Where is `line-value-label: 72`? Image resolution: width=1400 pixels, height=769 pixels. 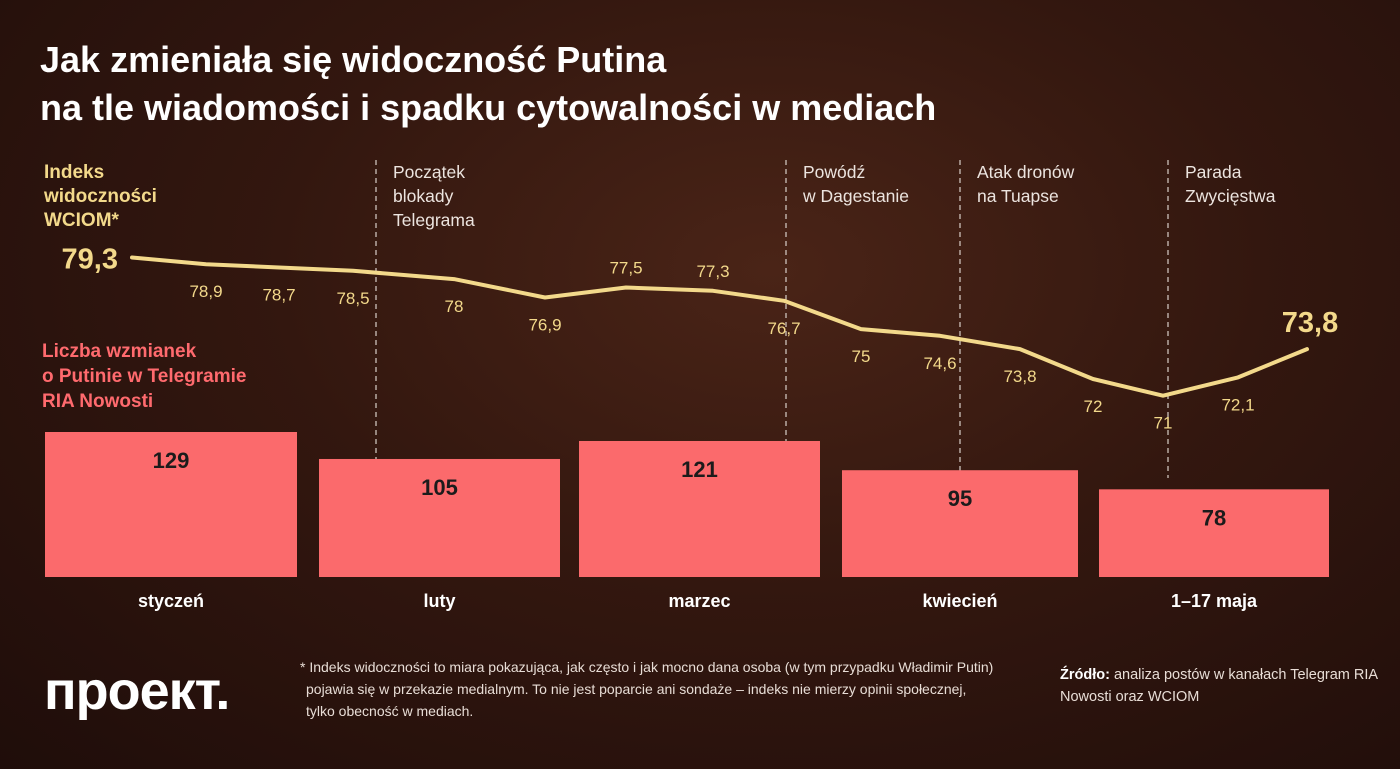 line-value-label: 72 is located at coordinates (1093, 406).